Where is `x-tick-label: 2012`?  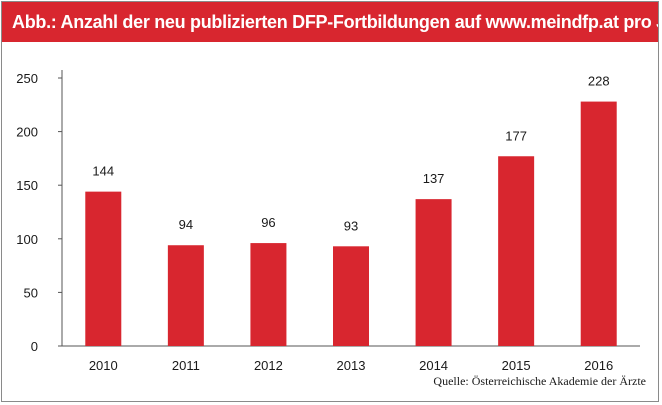
x-tick-label: 2012 is located at coordinates (268, 365).